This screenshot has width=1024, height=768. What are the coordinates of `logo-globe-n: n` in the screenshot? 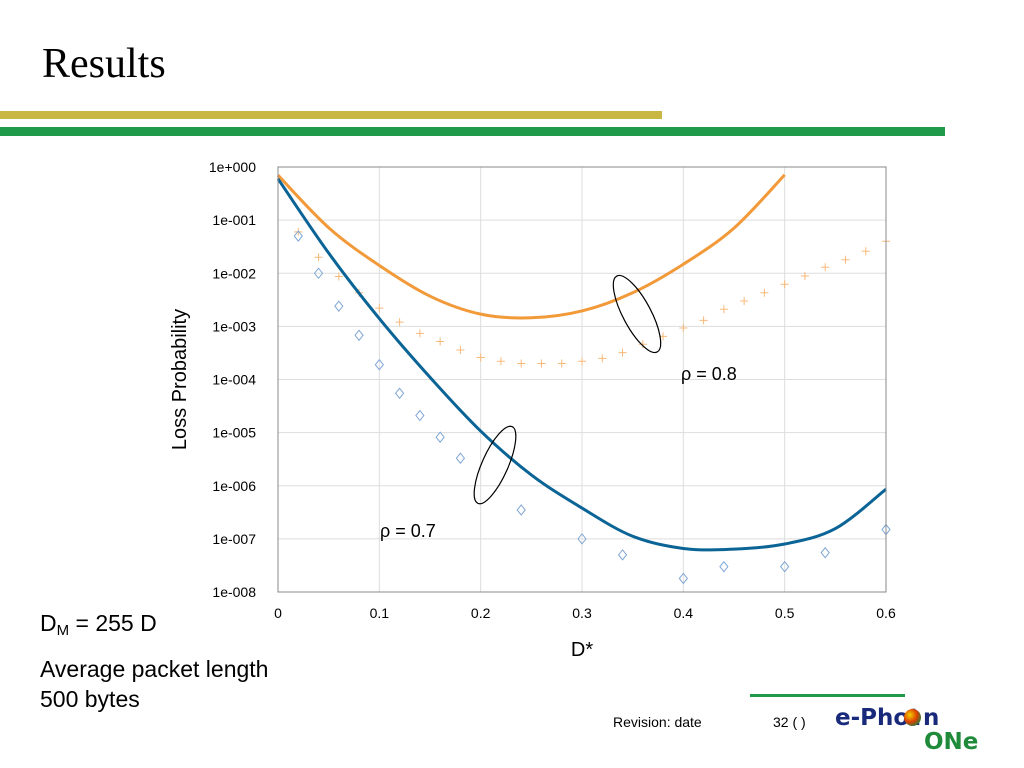 It's located at (920, 718).